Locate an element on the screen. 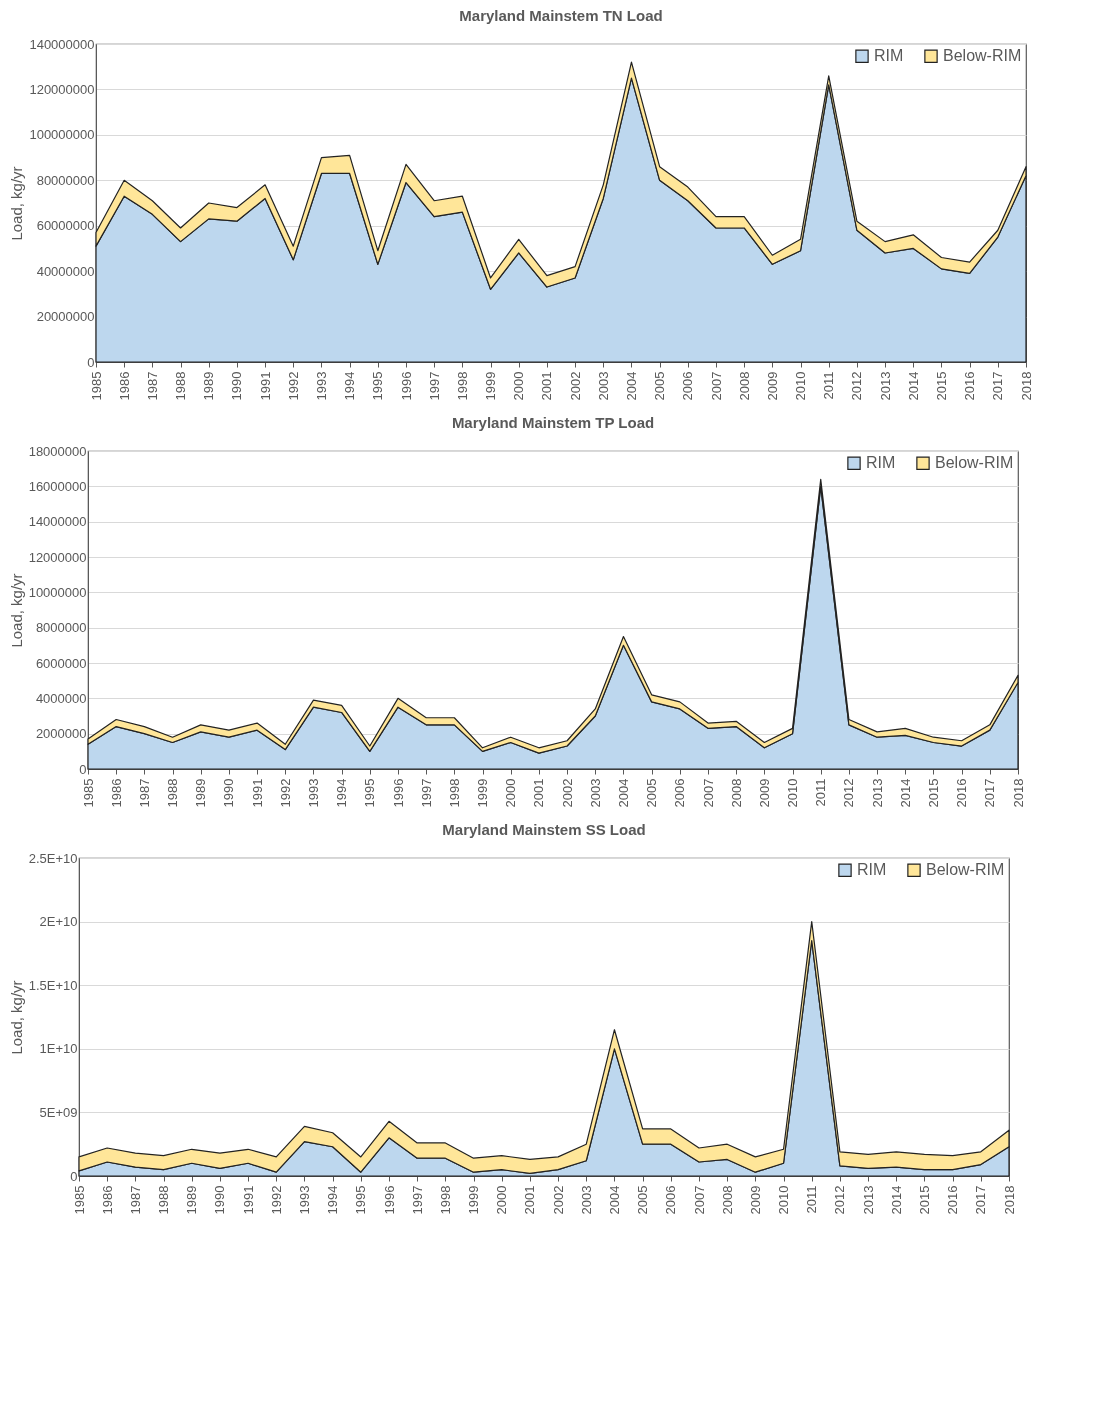 The width and height of the screenshot is (1119, 1404). y-tick-label: 6000000 is located at coordinates (61, 663).